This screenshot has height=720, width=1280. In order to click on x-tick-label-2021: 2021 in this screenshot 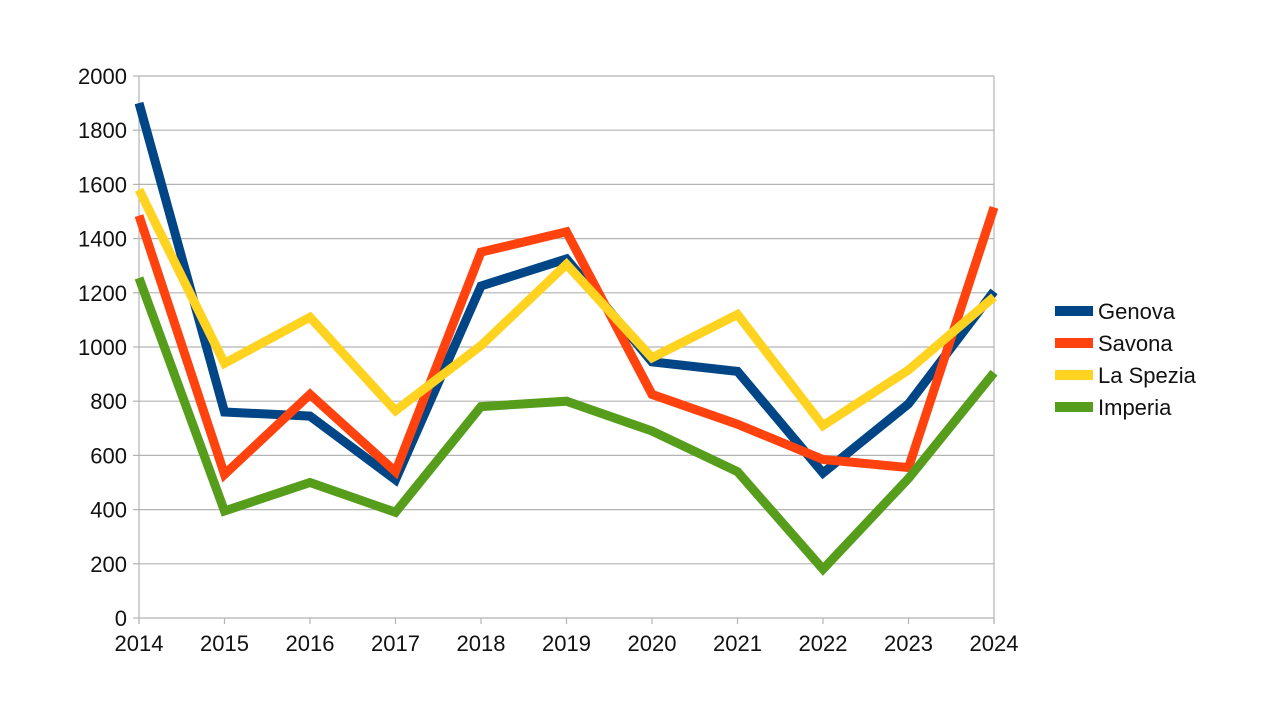, I will do `click(737, 643)`.